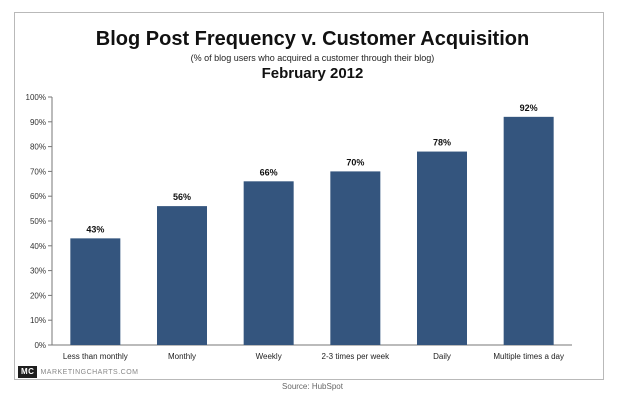 The width and height of the screenshot is (625, 404). What do you see at coordinates (38, 147) in the screenshot?
I see `y-tick-label: 80%` at bounding box center [38, 147].